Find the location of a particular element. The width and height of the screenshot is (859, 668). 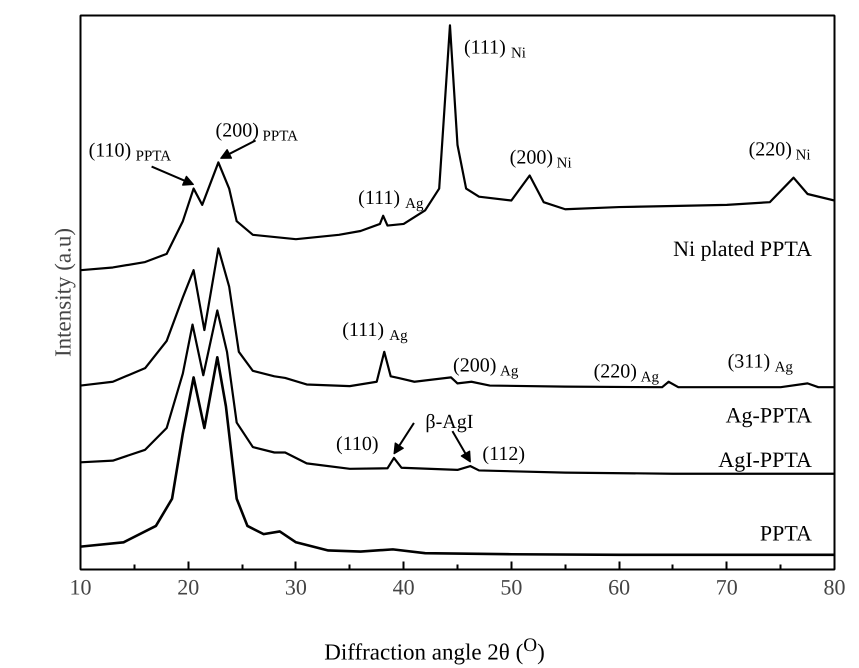

annotation: (110) is located at coordinates (357, 443).